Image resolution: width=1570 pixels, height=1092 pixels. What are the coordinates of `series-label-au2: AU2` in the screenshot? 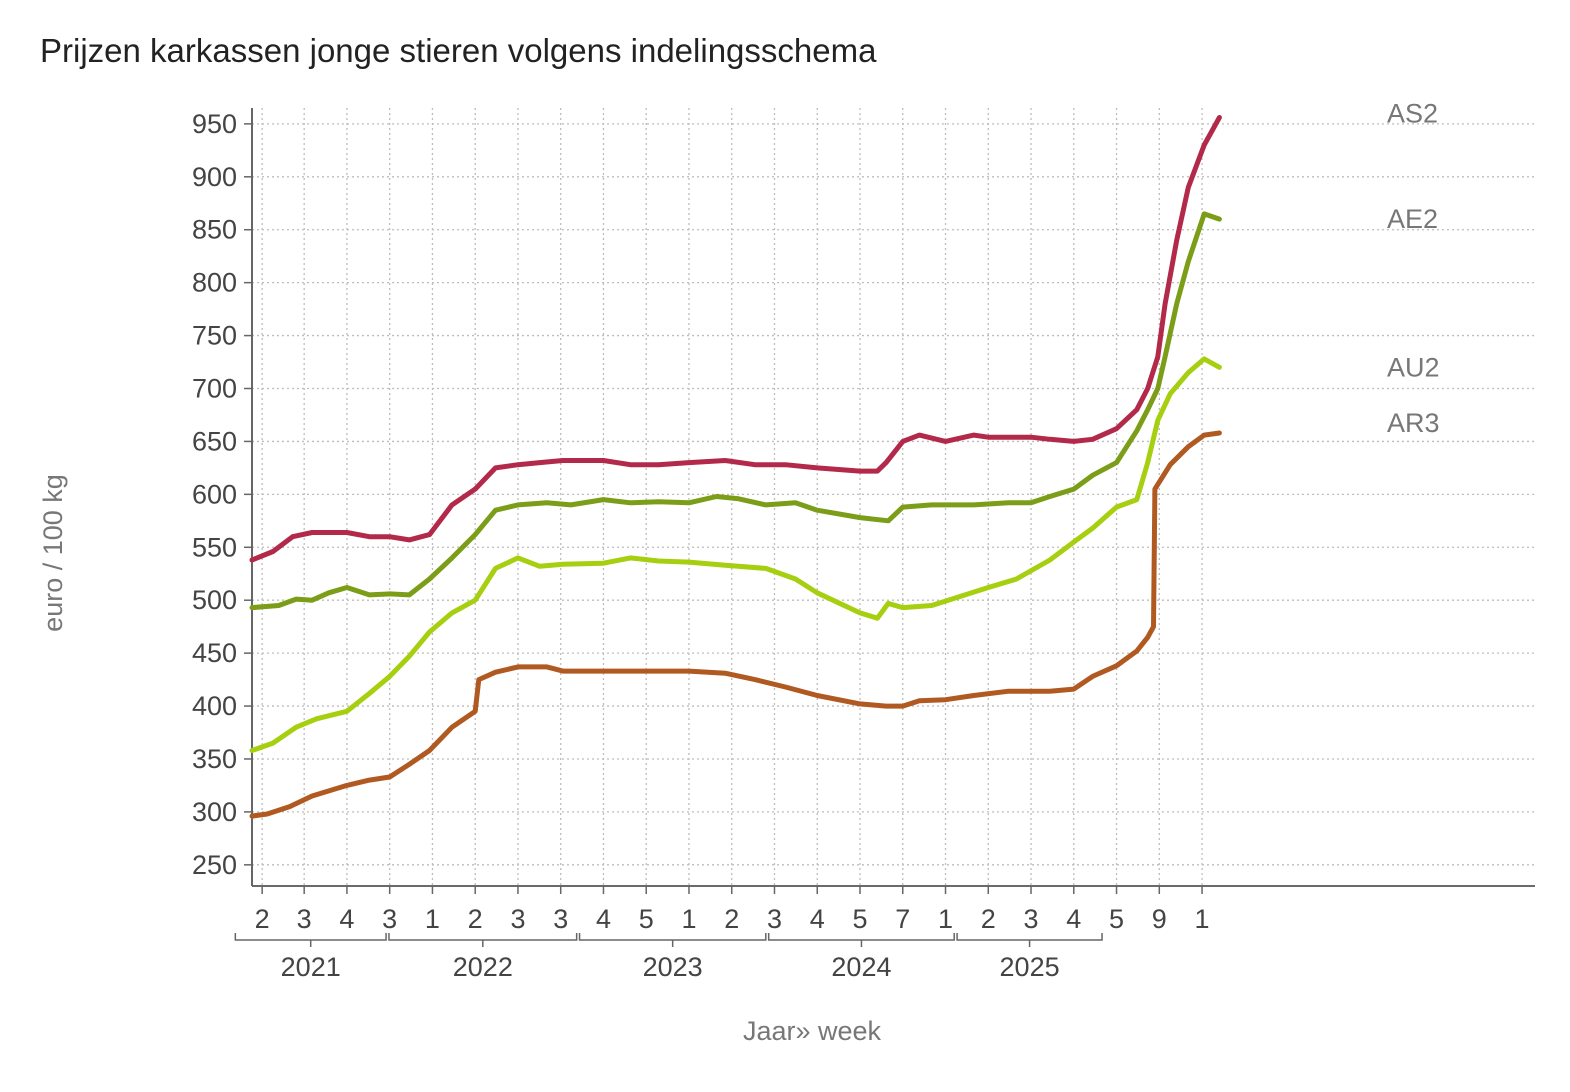 It's located at (1413, 367).